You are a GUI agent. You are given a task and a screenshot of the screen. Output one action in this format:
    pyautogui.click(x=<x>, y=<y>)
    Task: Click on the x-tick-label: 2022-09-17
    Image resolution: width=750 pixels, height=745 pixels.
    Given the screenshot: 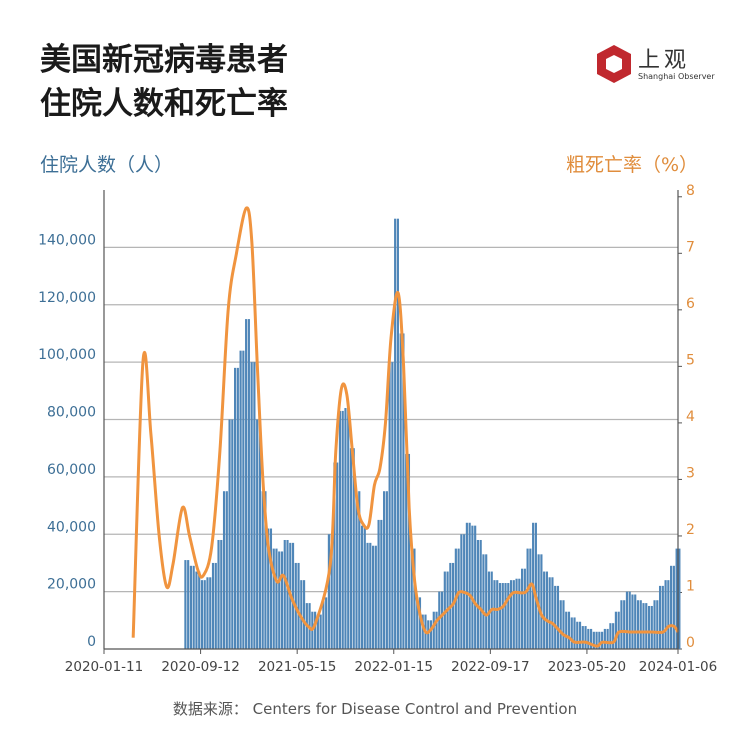 What is the action you would take?
    pyautogui.click(x=490, y=667)
    